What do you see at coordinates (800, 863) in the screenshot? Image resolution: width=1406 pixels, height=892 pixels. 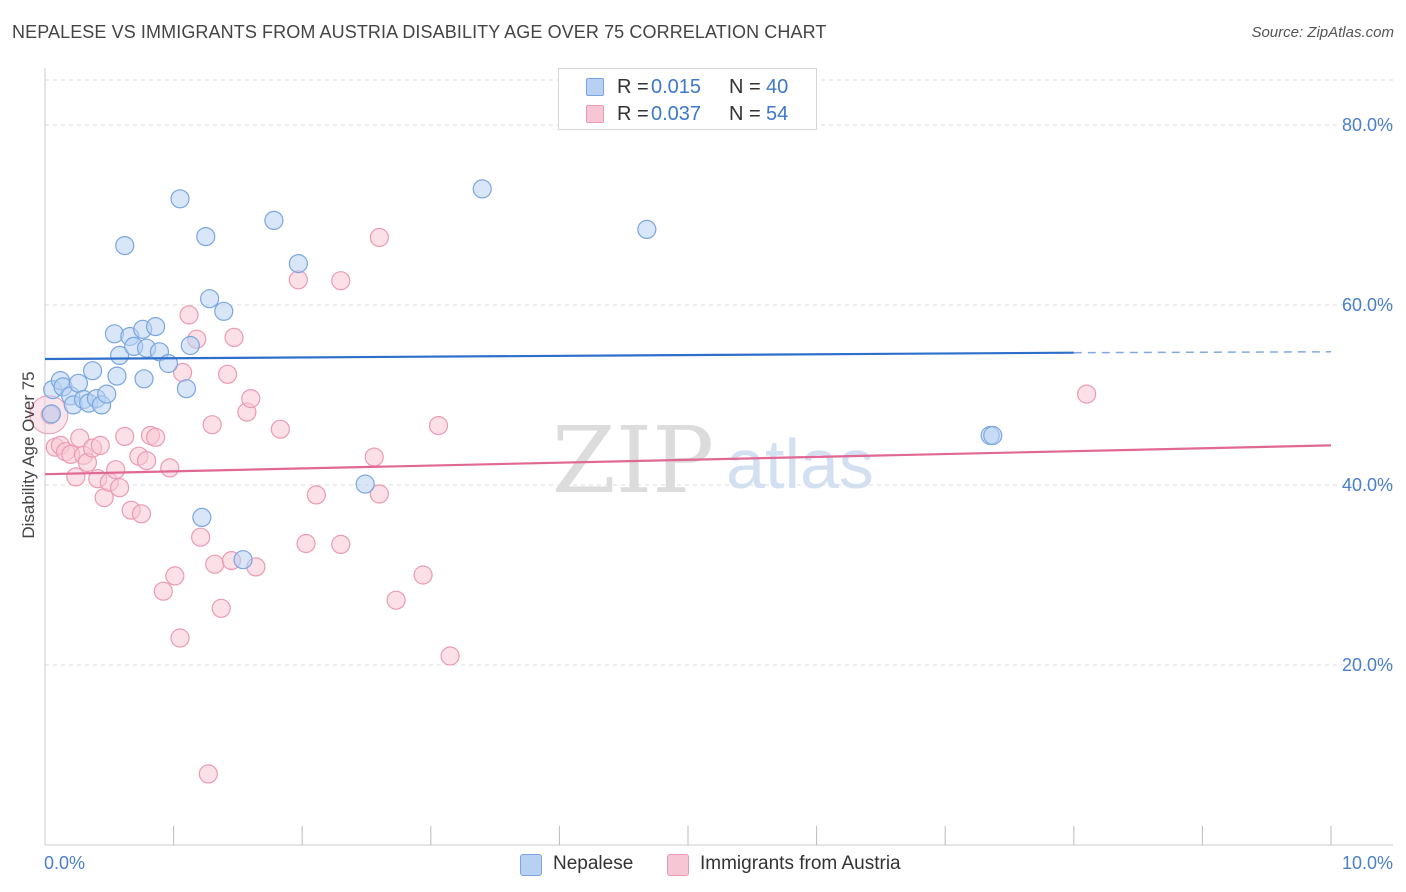 I see `legend-label: Immigrants from Austria` at bounding box center [800, 863].